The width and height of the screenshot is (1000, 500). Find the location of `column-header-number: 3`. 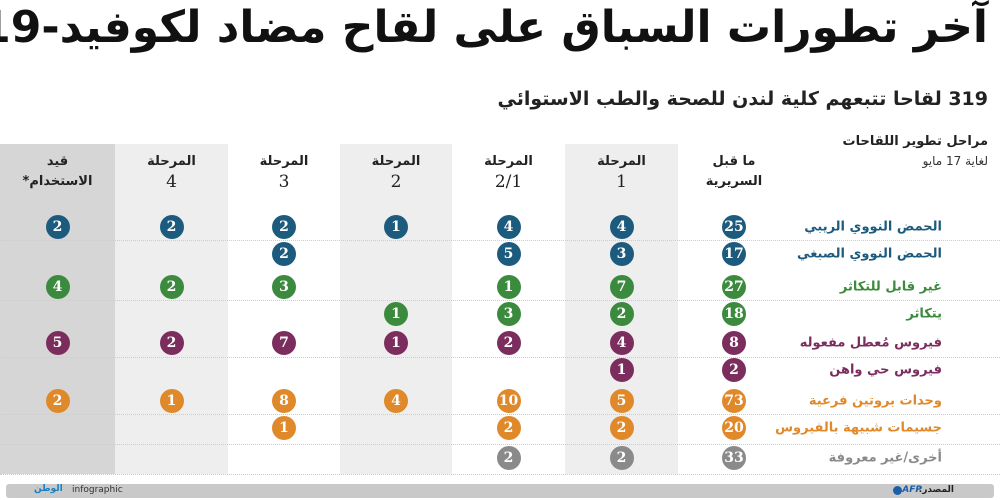

column-header-number: 3 is located at coordinates (284, 182).